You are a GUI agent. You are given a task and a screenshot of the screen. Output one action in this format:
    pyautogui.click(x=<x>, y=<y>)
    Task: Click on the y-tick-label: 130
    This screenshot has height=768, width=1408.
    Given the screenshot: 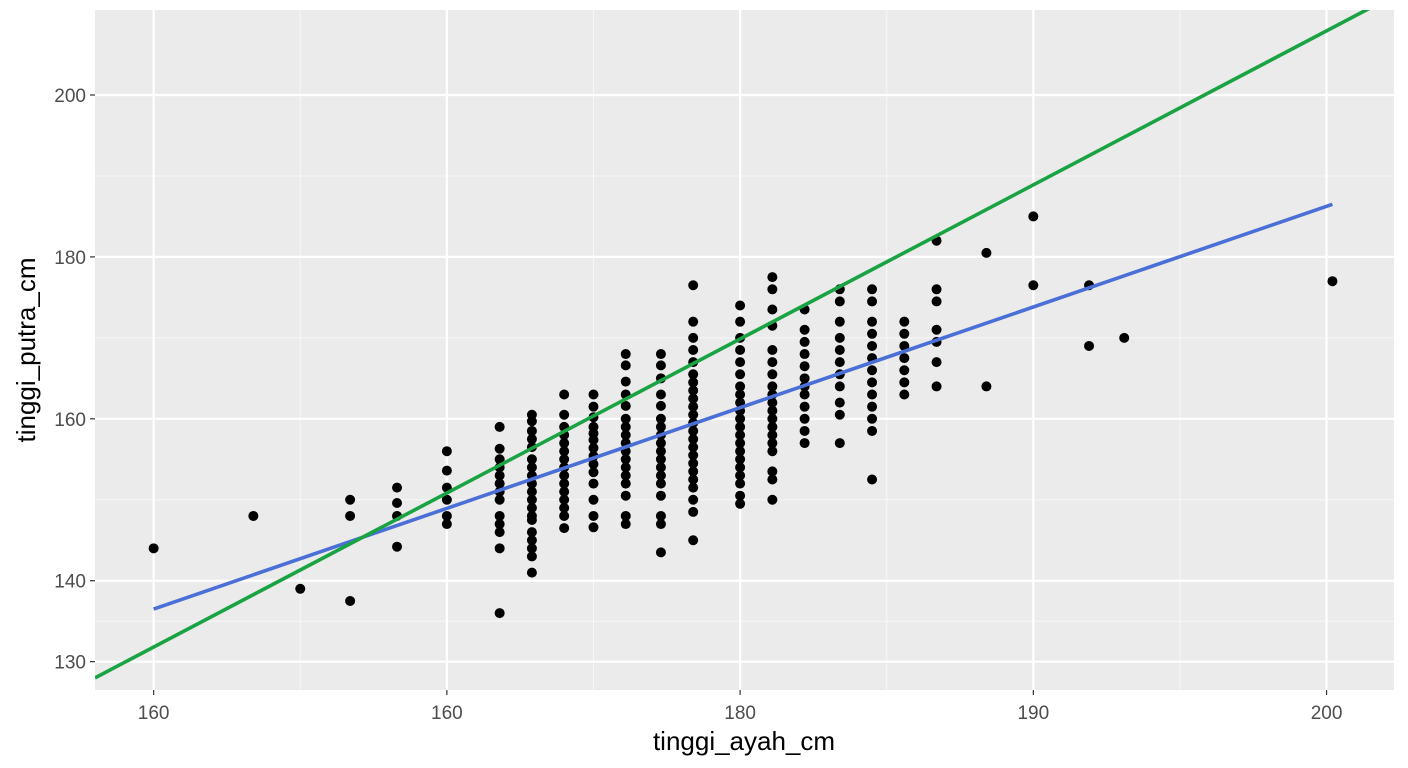 What is the action you would take?
    pyautogui.click(x=70, y=663)
    